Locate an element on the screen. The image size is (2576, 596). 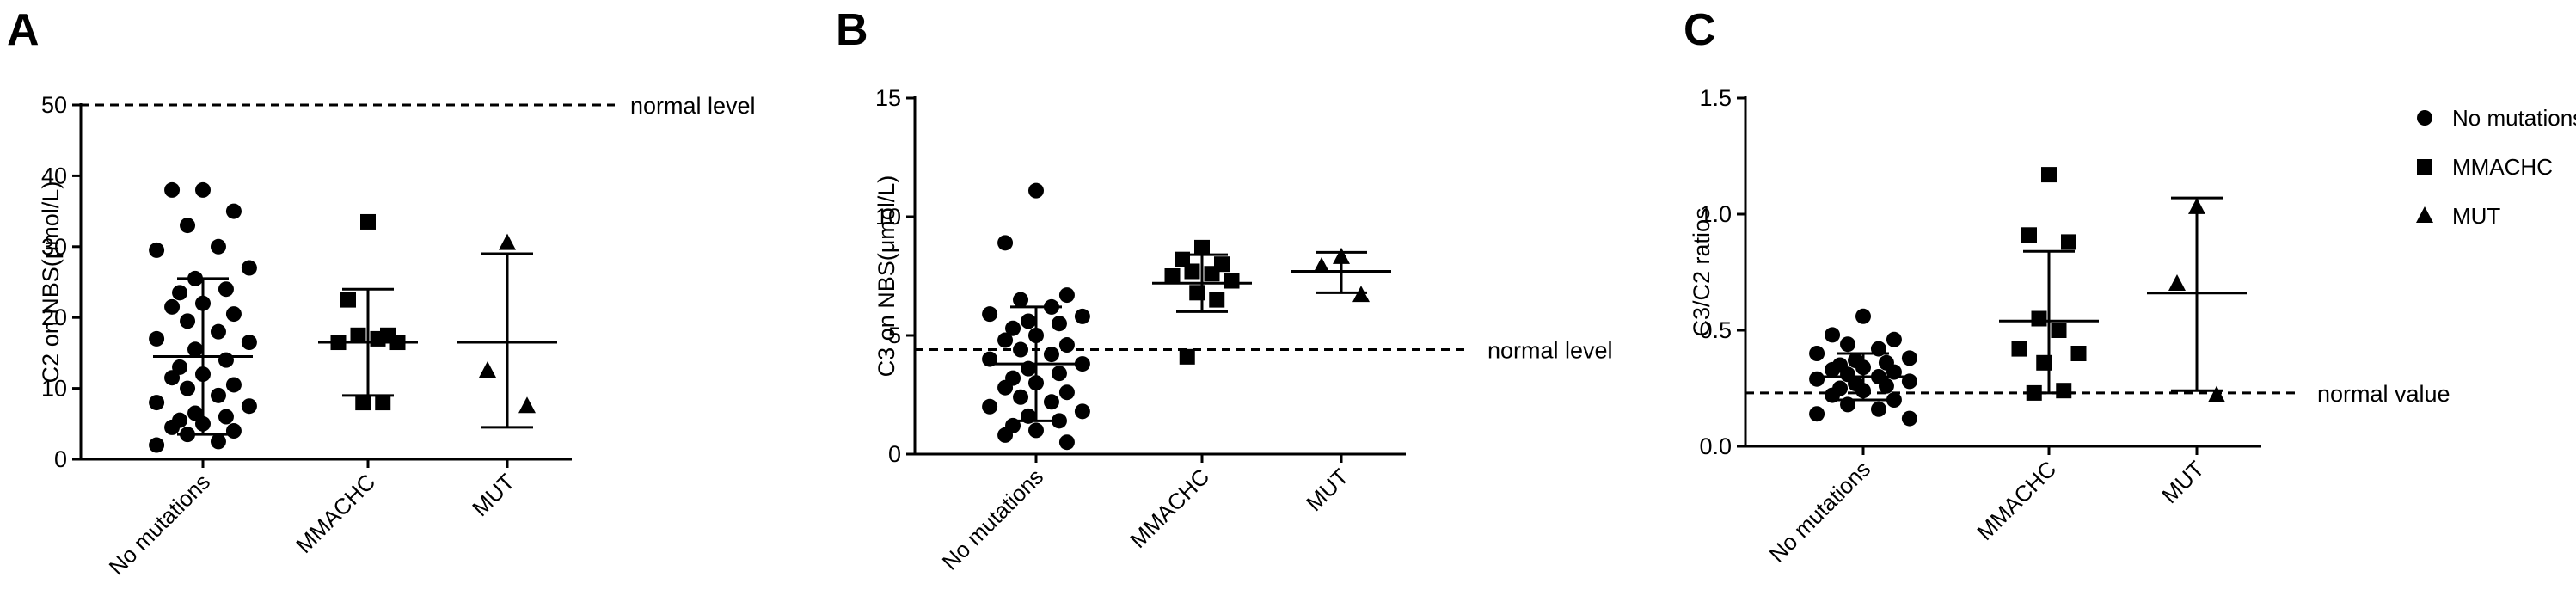
reference-label: normal level is located at coordinates (1550, 351).